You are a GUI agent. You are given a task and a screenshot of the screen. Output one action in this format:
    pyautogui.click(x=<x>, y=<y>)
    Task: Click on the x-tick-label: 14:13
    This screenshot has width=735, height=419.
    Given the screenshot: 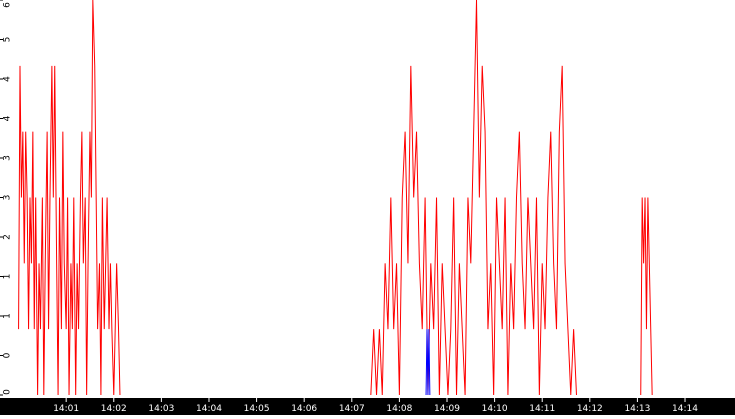 What is the action you would take?
    pyautogui.click(x=637, y=409)
    